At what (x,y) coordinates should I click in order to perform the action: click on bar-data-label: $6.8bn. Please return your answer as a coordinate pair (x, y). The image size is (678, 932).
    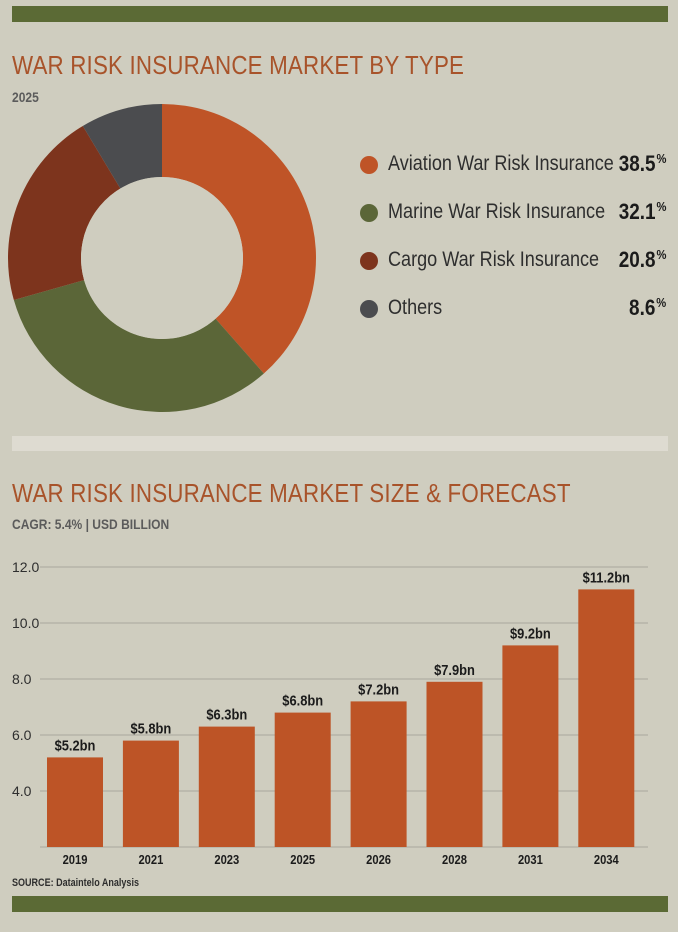
    Looking at the image, I should click on (302, 700).